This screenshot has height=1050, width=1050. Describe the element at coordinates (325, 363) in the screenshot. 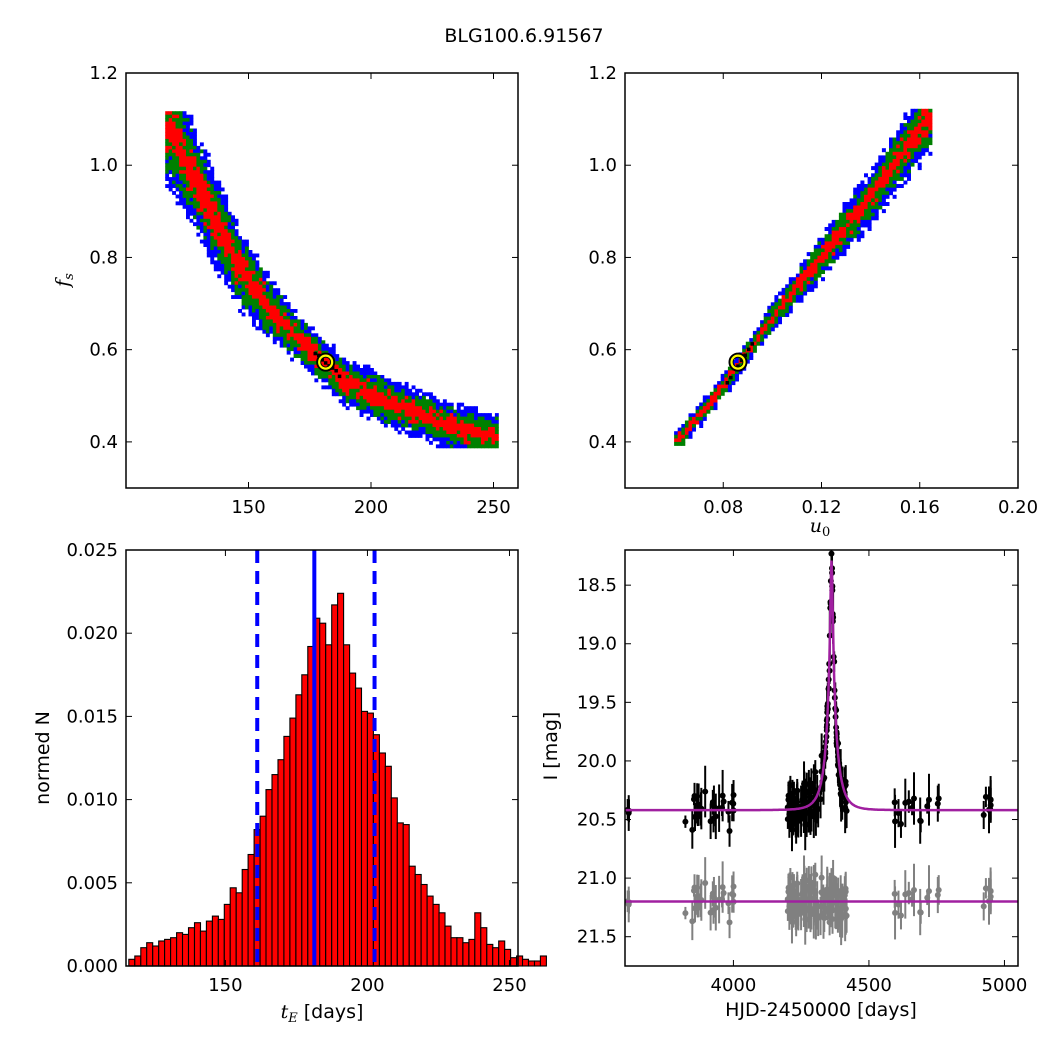

I see `heatmap-core-cell` at that location.